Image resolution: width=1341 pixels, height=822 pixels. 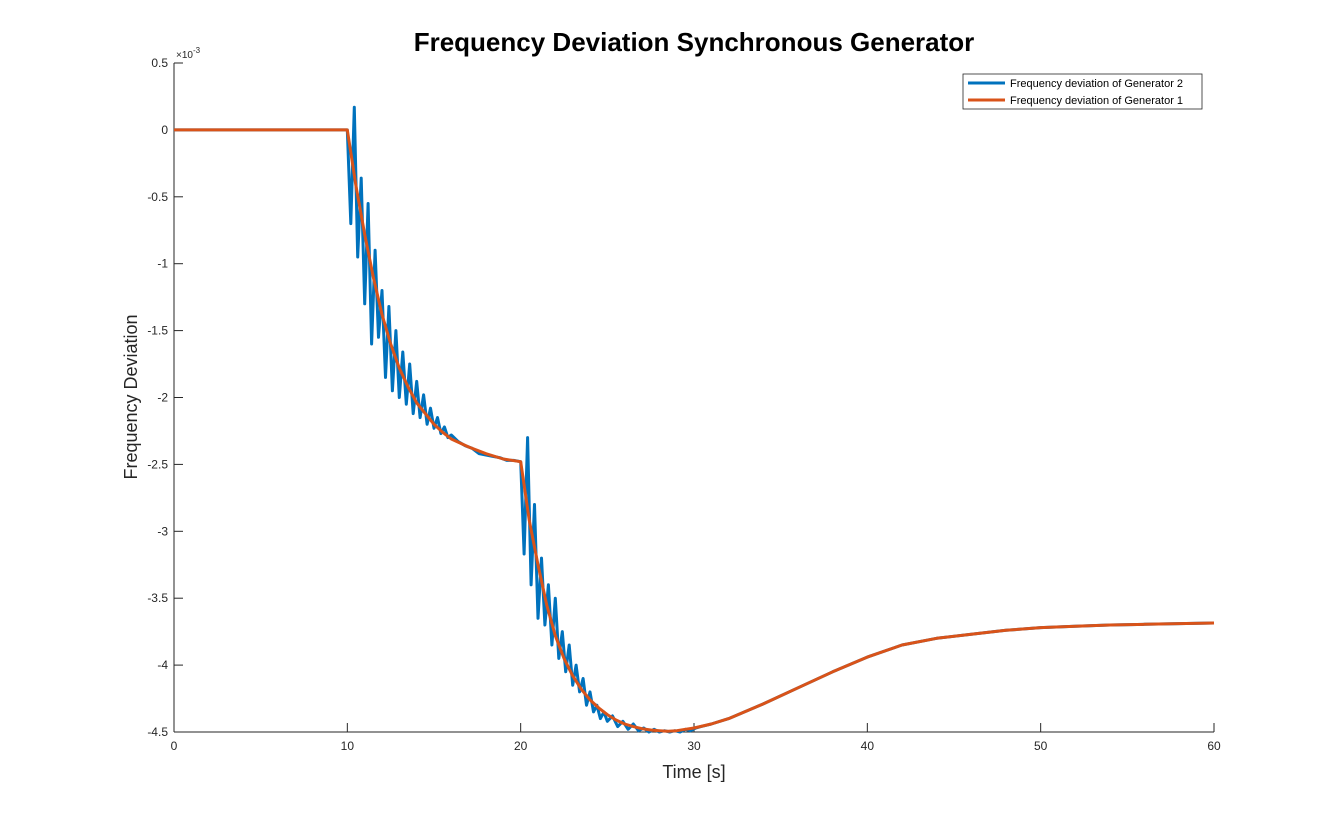 What do you see at coordinates (159, 63) in the screenshot?
I see `y-tick-label: 0.5` at bounding box center [159, 63].